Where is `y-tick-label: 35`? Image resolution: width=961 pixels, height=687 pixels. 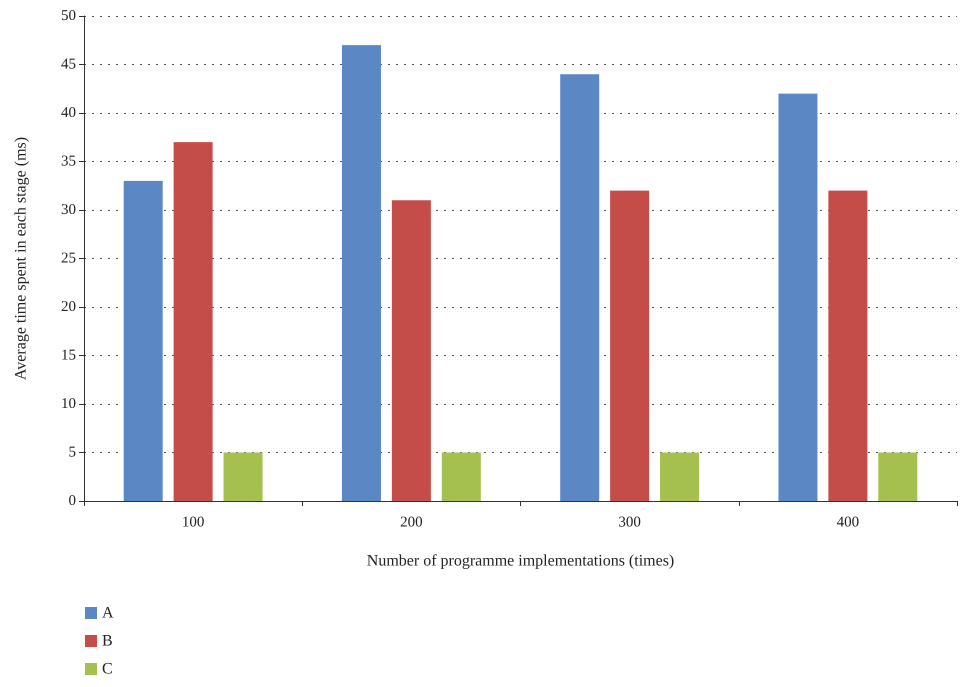 y-tick-label: 35 is located at coordinates (68, 162).